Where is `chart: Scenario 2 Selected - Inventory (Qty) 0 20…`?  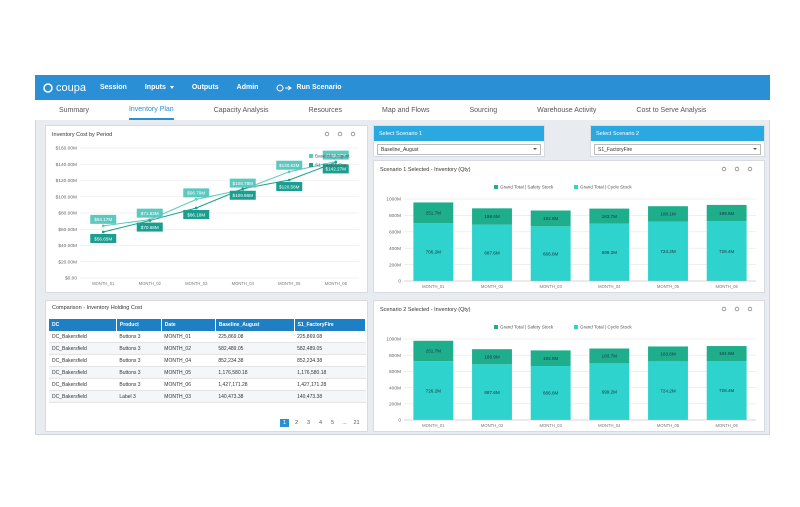
chart: Scenario 2 Selected - Inventory (Qty) 0 20… is located at coordinates (568, 367).